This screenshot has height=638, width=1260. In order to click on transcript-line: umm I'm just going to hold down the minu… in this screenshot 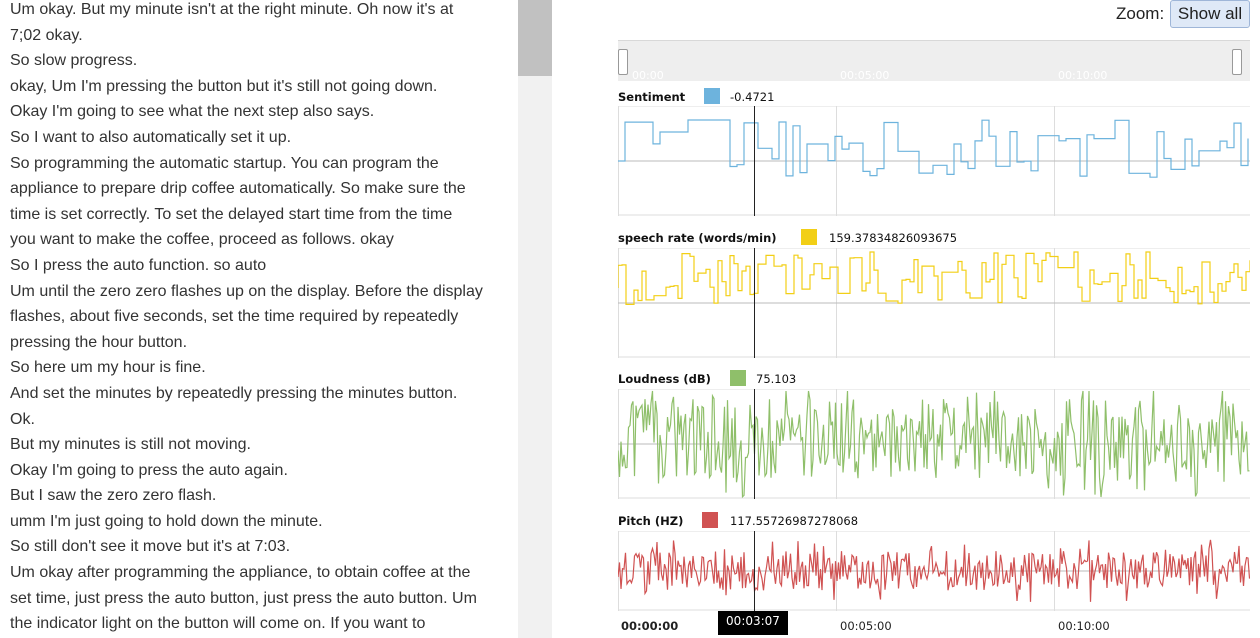, I will do `click(166, 521)`.